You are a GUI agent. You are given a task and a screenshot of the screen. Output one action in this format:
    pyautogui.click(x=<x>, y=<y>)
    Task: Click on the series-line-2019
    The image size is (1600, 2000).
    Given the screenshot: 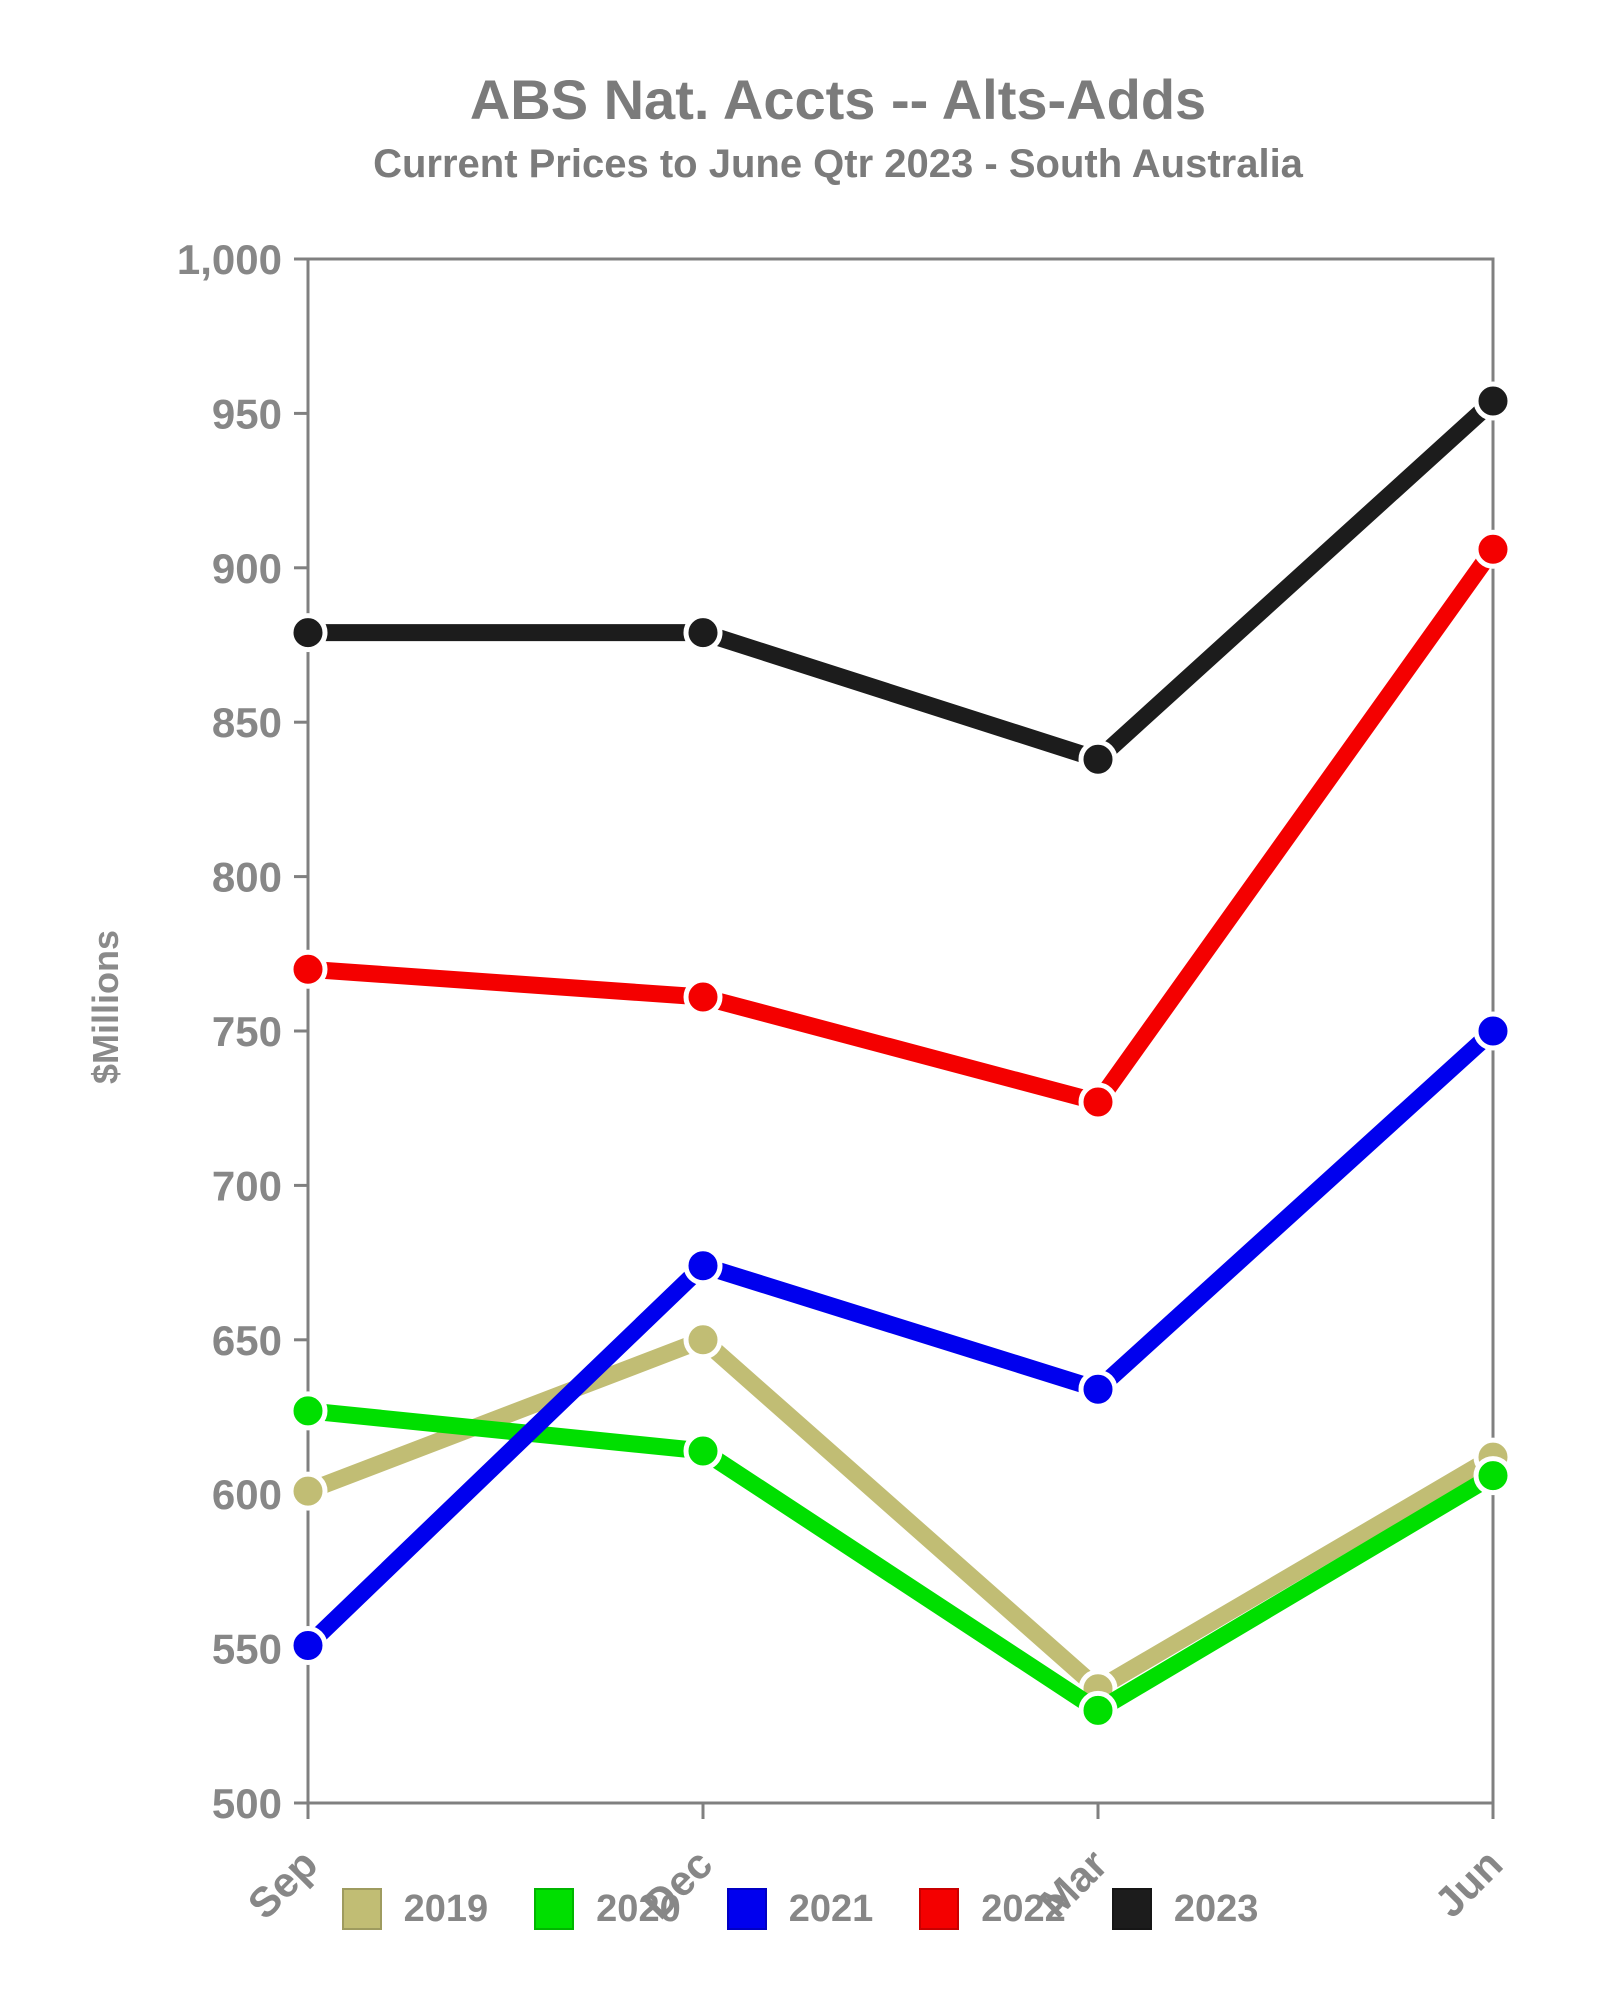 What is the action you would take?
    pyautogui.click(x=901, y=1514)
    